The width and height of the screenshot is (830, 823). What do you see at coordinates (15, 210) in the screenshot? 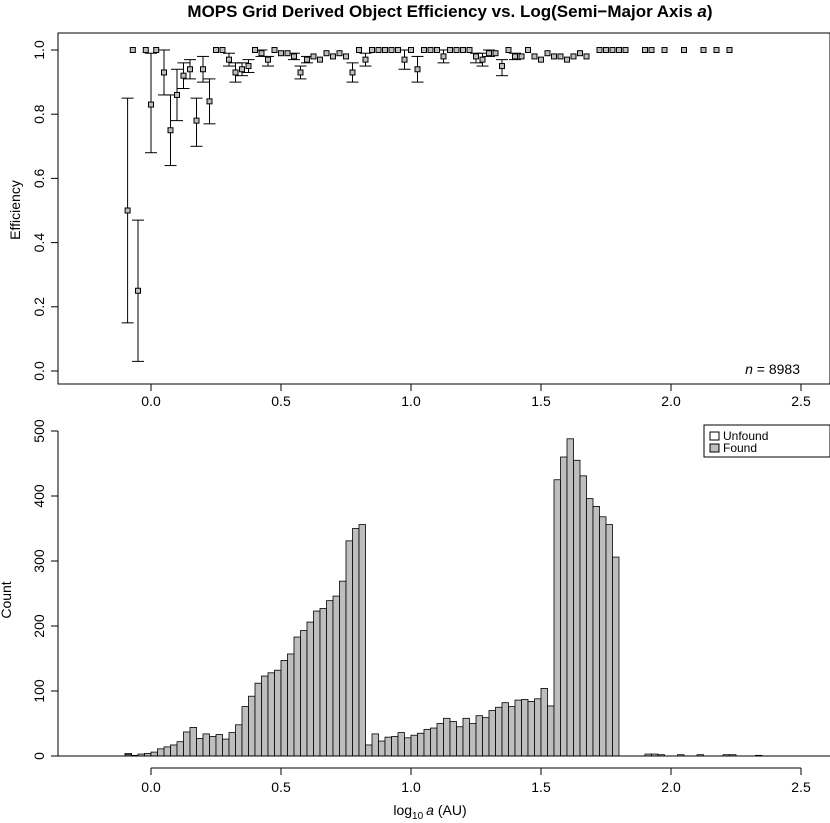
I see `efficiency-y-label: Efficiency` at bounding box center [15, 210].